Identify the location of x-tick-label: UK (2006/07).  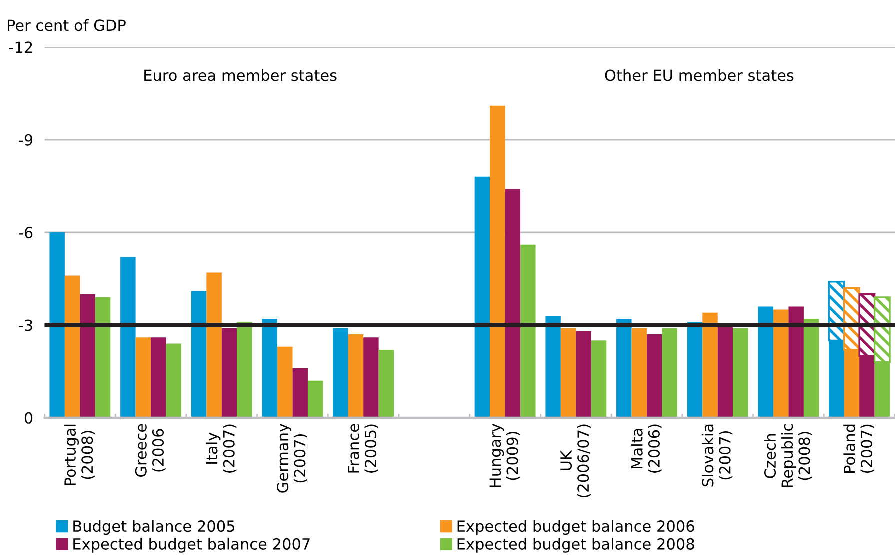
(575, 461).